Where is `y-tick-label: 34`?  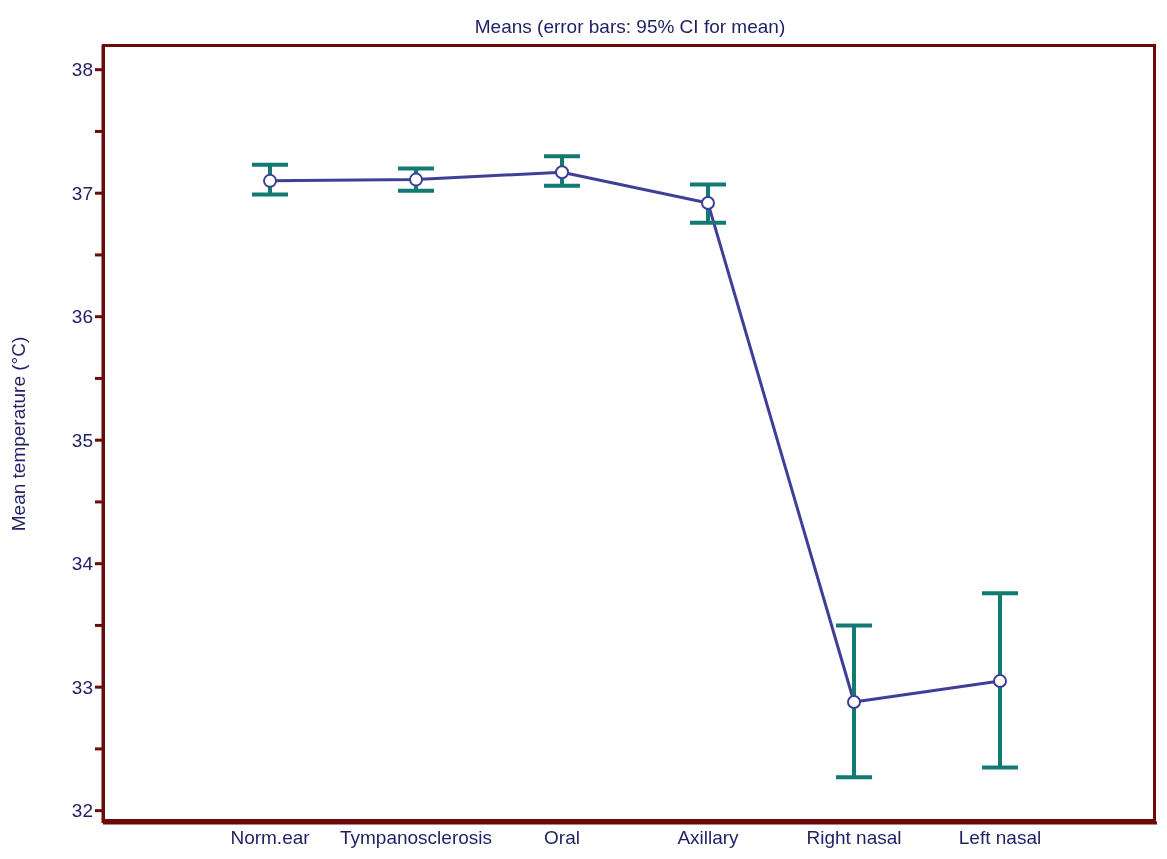 y-tick-label: 34 is located at coordinates (82, 564).